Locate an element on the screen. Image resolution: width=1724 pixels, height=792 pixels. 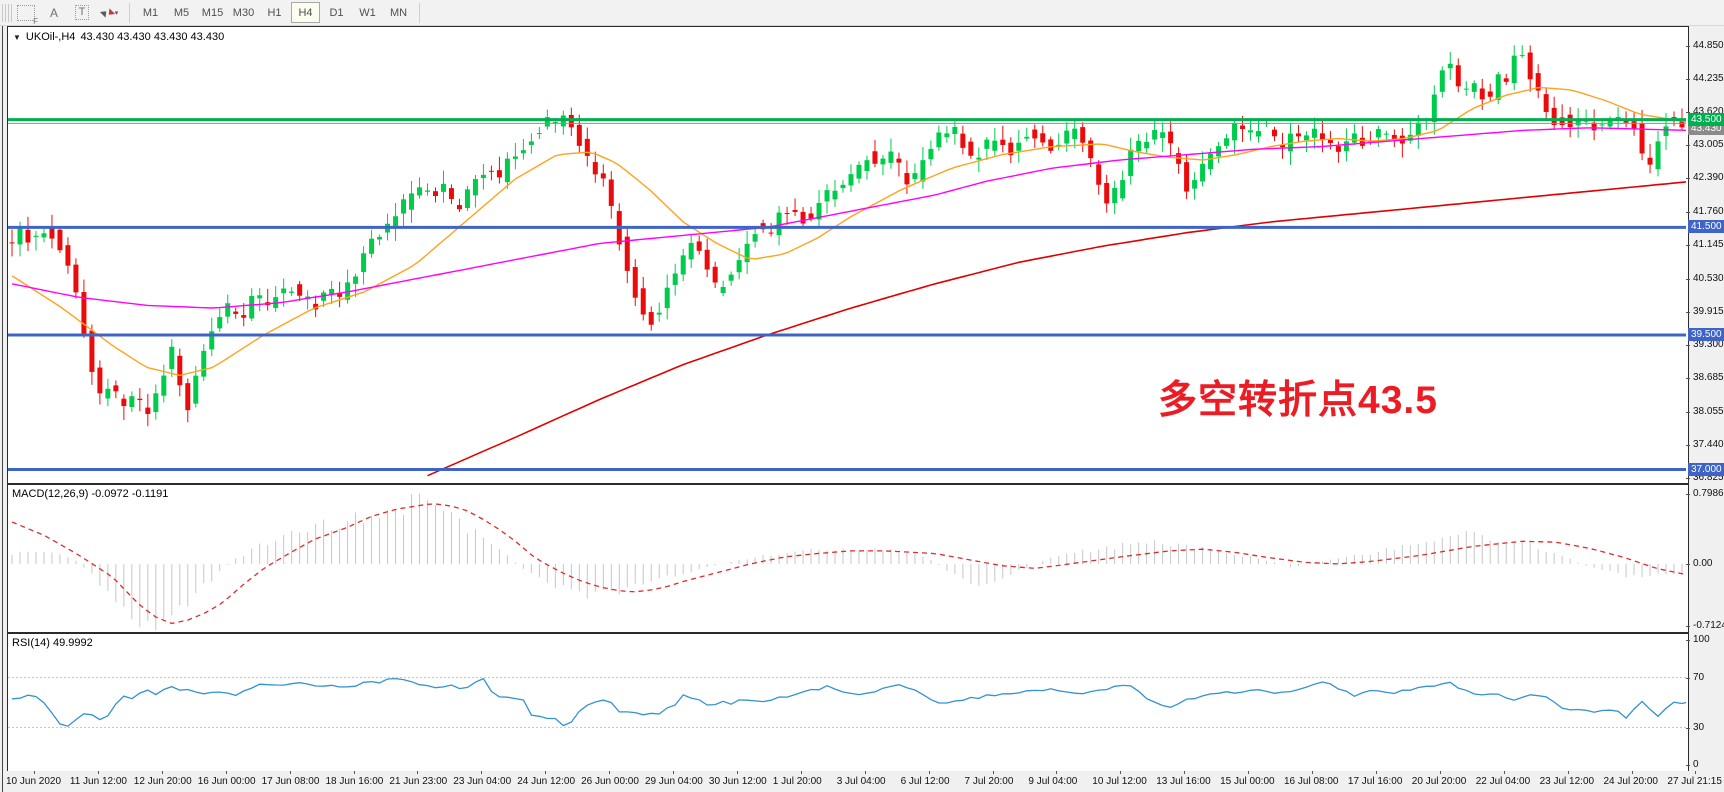
text-box-icon: T is located at coordinates (82, 12).